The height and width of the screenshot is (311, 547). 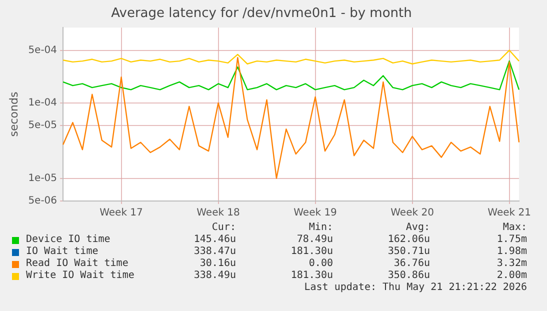 What do you see at coordinates (408, 276) in the screenshot?
I see `text: 350.86u` at bounding box center [408, 276].